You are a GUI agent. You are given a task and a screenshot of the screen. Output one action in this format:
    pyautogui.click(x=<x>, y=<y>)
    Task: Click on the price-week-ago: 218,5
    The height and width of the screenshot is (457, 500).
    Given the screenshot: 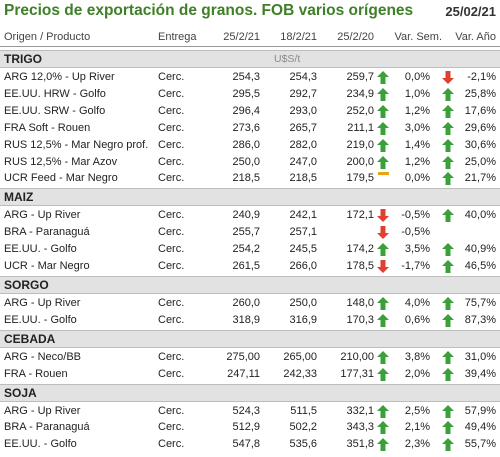 What is the action you would take?
    pyautogui.click(x=303, y=178)
    